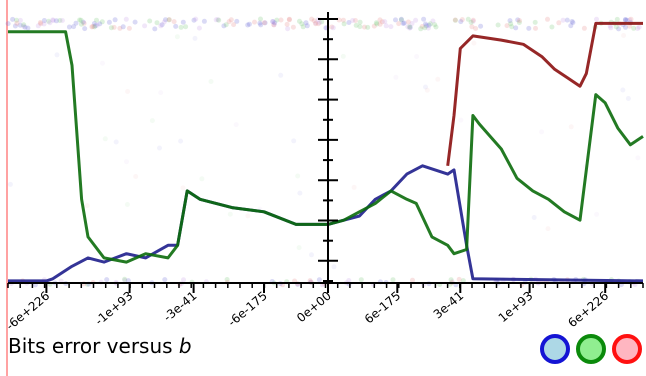 The image size is (646, 376). I want to click on legend-green-toggle, so click(591, 349).